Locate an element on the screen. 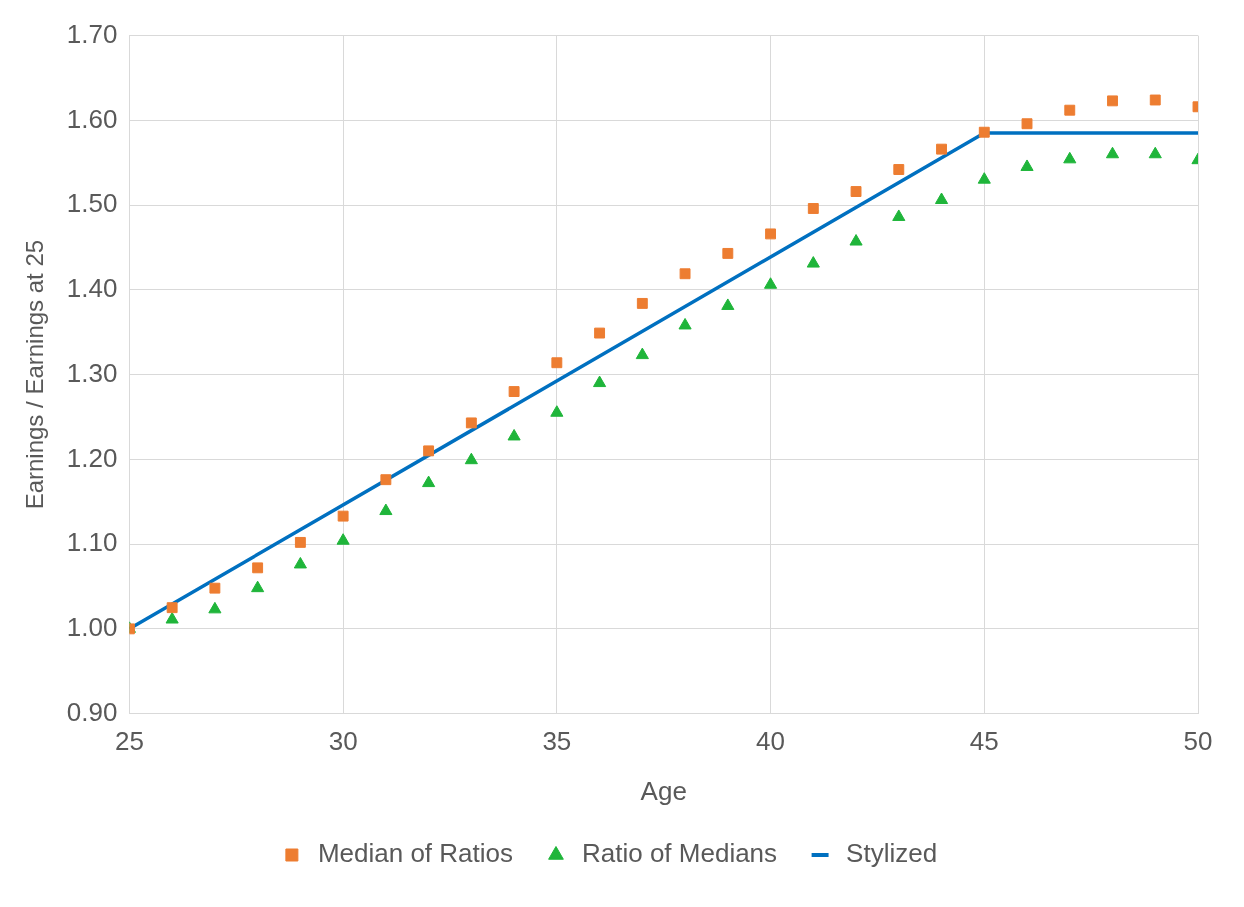  y-tick-label: 1.60 is located at coordinates (92, 118).